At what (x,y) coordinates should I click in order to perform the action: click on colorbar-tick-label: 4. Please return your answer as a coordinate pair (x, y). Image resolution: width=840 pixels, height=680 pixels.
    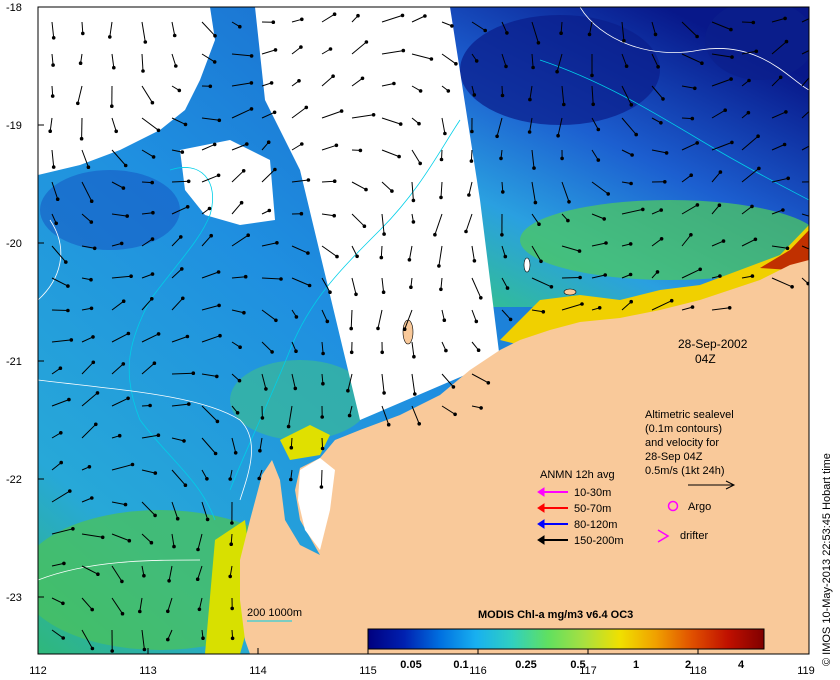
    Looking at the image, I should click on (741, 665).